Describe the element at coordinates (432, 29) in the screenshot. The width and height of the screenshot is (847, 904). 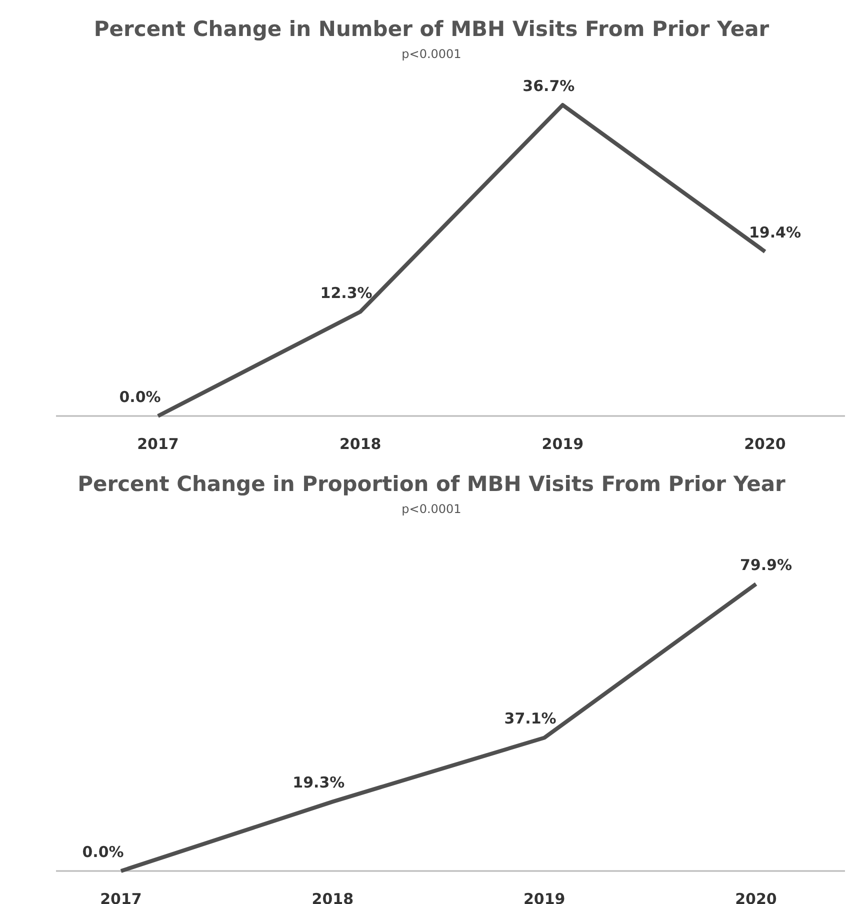
I see `chart-title: Percent Change in Number of MBH Visits From Prior Year` at that location.